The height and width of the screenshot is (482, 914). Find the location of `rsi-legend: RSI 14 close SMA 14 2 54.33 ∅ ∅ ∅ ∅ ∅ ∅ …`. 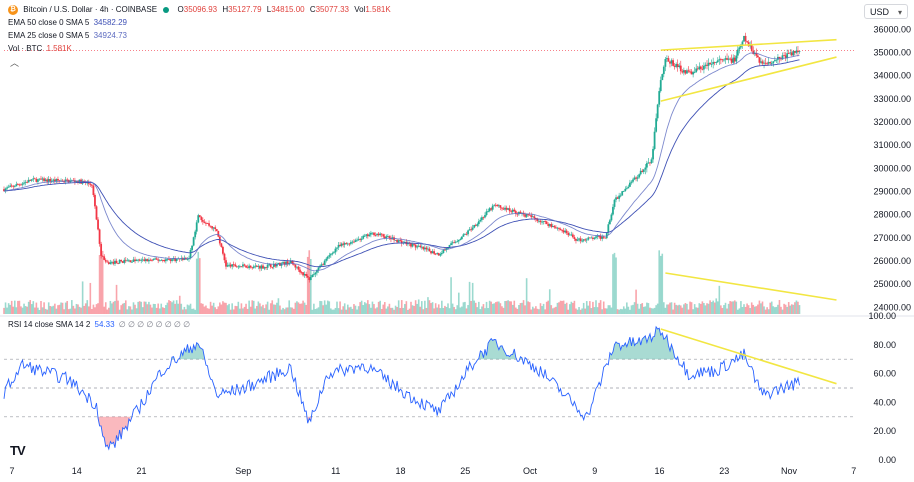

rsi-legend: RSI 14 close SMA 14 2 54.33 ∅ ∅ ∅ ∅ ∅ ∅ … is located at coordinates (99, 325).